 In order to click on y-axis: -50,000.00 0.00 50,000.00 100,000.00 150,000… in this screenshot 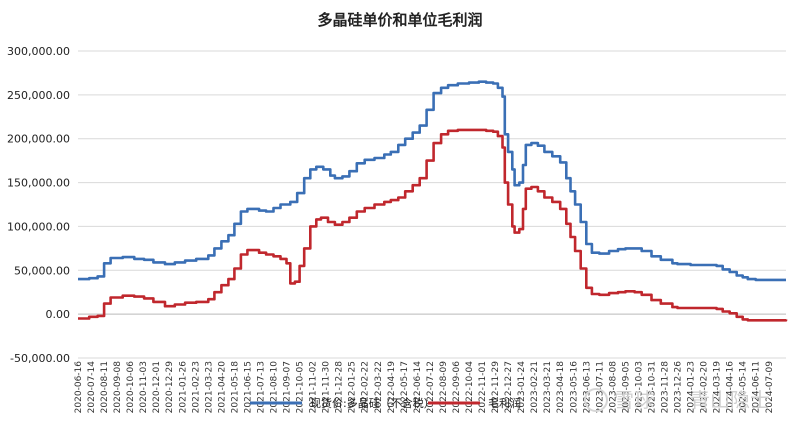, I will do `click(38, 205)`.